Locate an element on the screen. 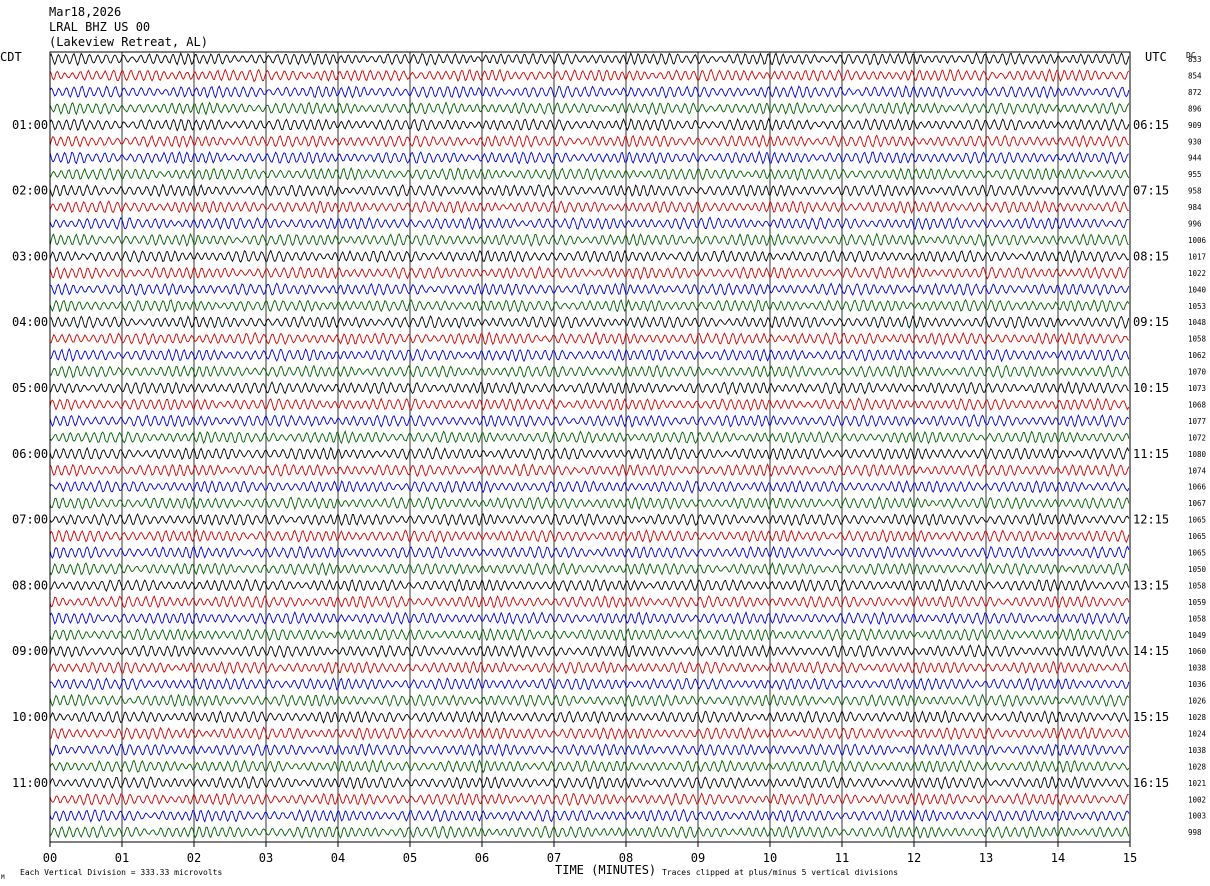  dc-offset-label: 1067 is located at coordinates (1197, 503).